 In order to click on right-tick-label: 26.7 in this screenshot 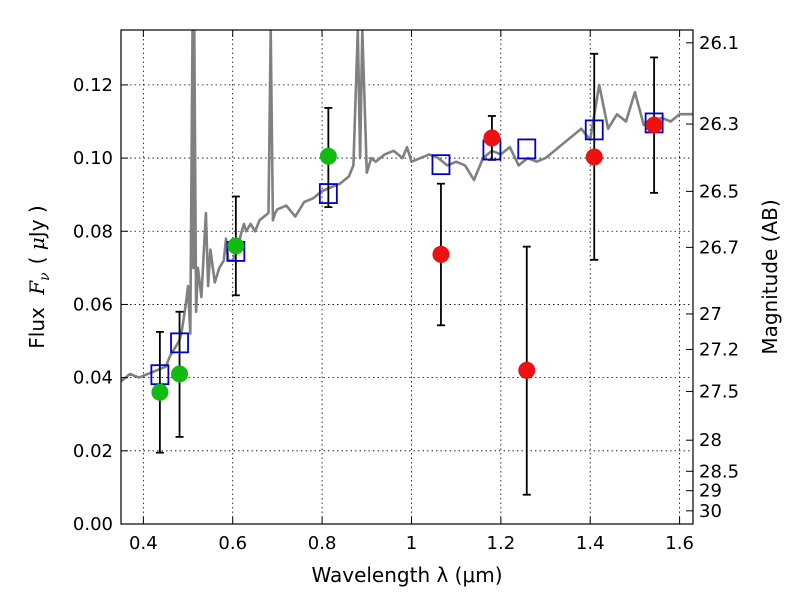, I will do `click(719, 247)`.